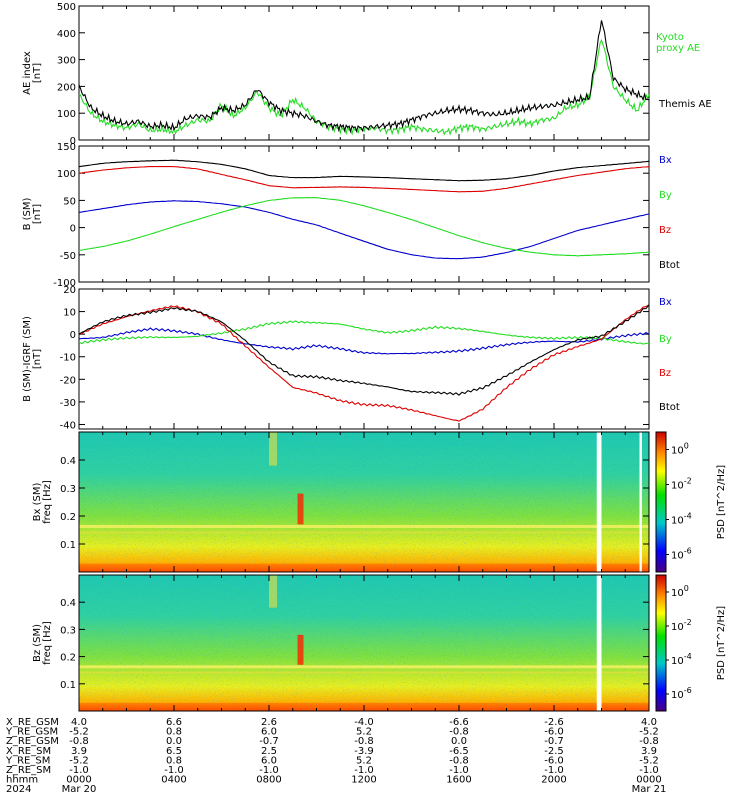  I want to click on y-axis-subtitle: freq [Hz], so click(47, 643).